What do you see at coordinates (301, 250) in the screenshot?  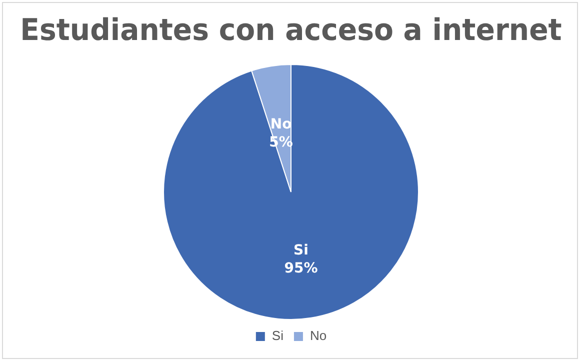 I see `slice-label: Si` at bounding box center [301, 250].